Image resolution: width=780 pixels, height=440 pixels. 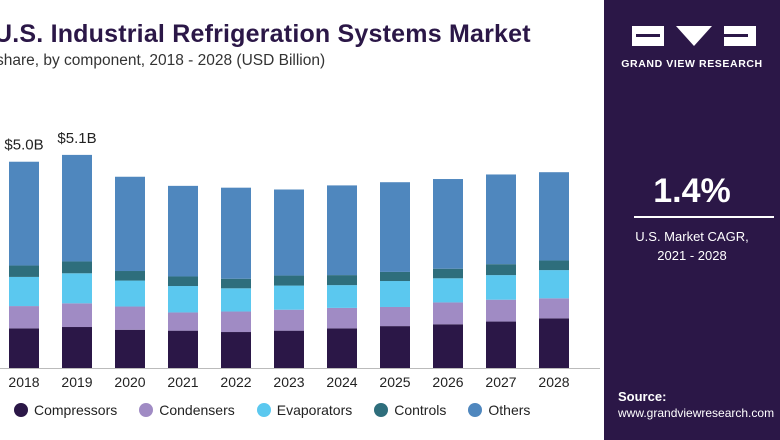 What do you see at coordinates (129, 382) in the screenshot?
I see `x-tick-label: 2020` at bounding box center [129, 382].